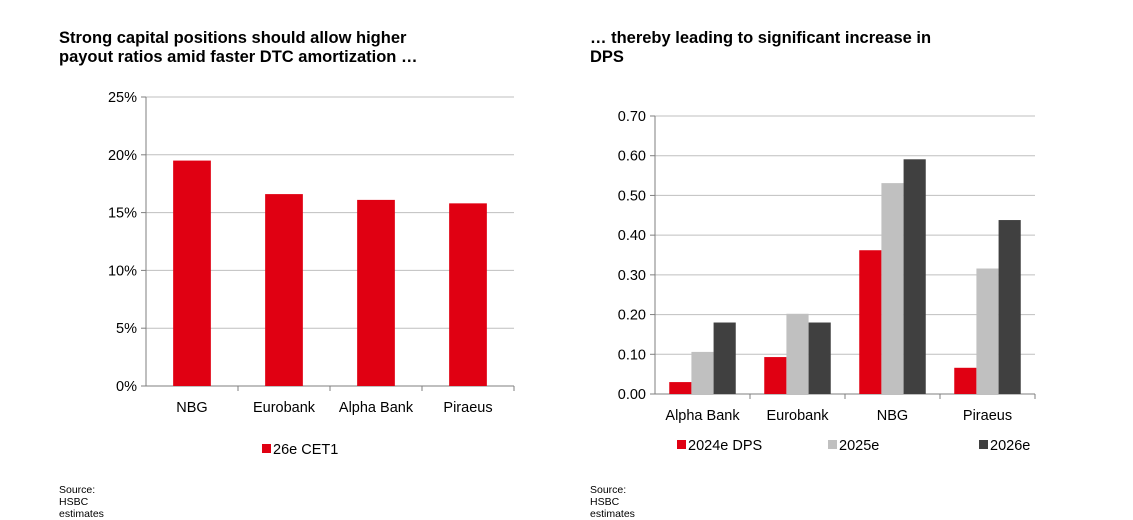  What do you see at coordinates (702, 372) in the screenshot?
I see `bar-2025e-alpha-bank` at bounding box center [702, 372].